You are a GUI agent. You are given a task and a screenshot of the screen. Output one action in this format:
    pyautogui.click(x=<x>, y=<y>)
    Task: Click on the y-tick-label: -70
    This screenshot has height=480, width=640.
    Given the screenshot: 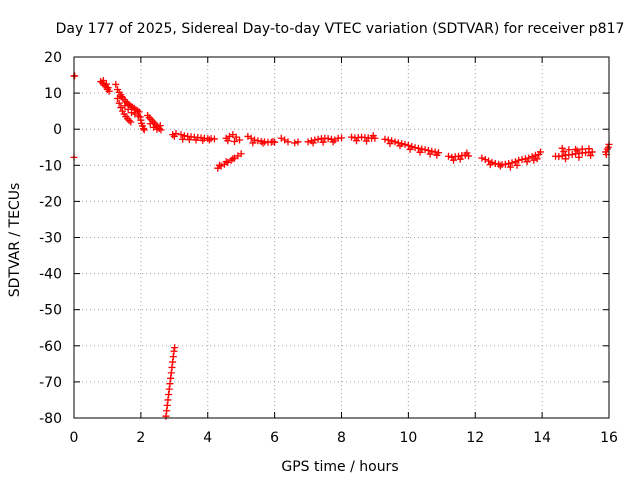 What is the action you would take?
    pyautogui.click(x=50, y=383)
    